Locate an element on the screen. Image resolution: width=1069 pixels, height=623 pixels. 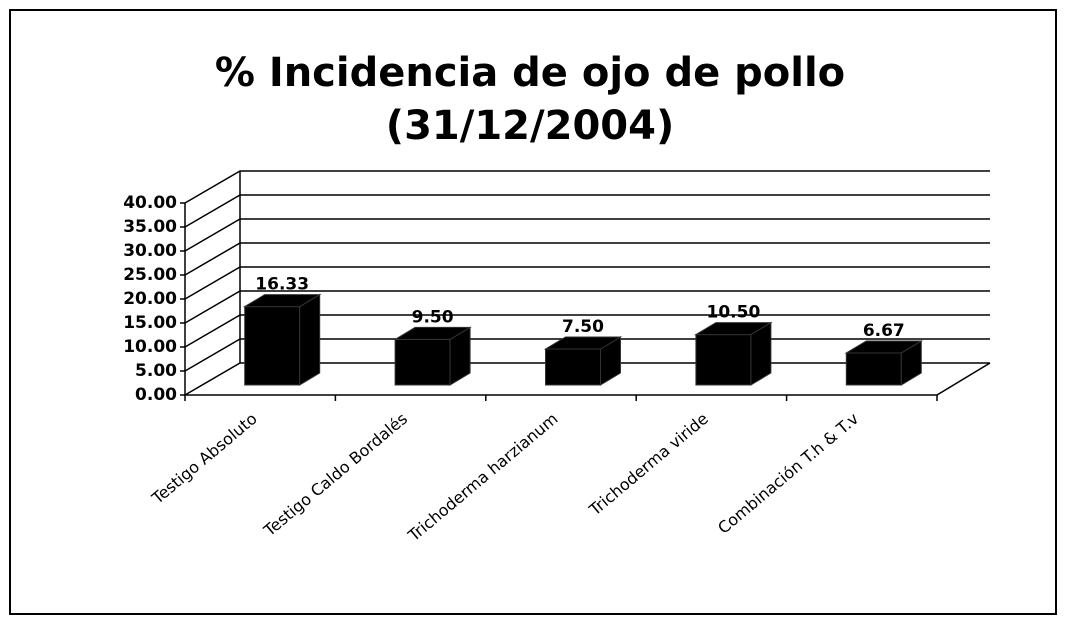
y-tick-label: 35.00 is located at coordinates (150, 227).